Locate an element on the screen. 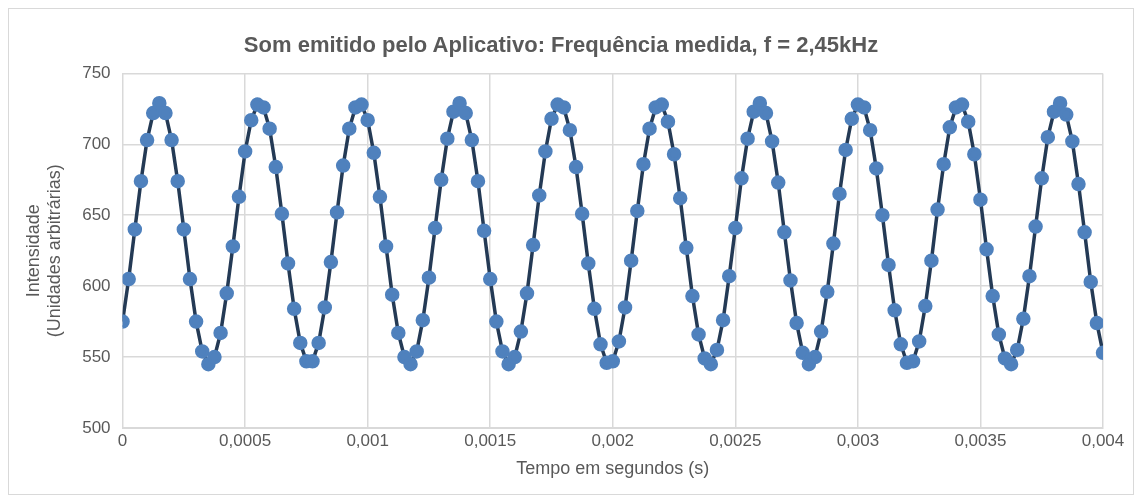 This screenshot has width=1142, height=503. y-axis-title: Intensidade (Unidades arbitrárias) is located at coordinates (43, 251).